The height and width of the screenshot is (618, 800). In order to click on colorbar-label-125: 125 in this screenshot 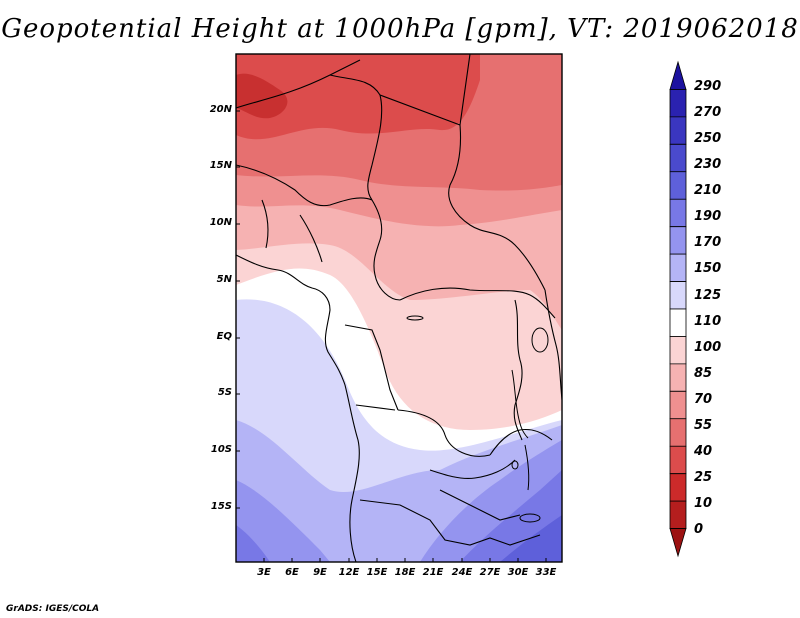, I will do `click(708, 295)`.